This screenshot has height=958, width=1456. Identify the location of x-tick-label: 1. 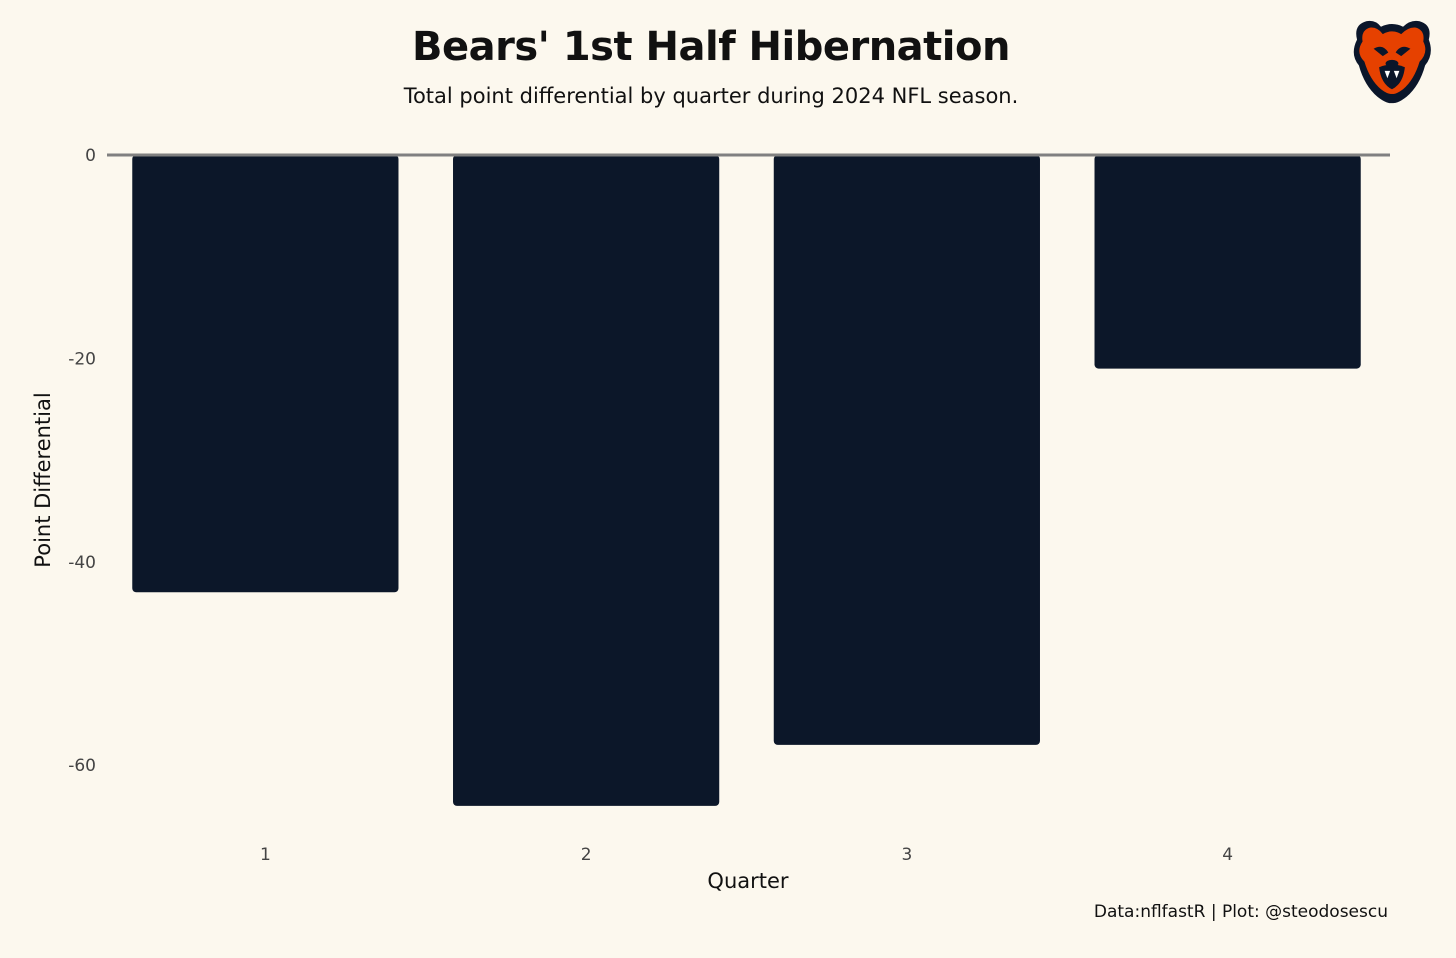
(265, 855).